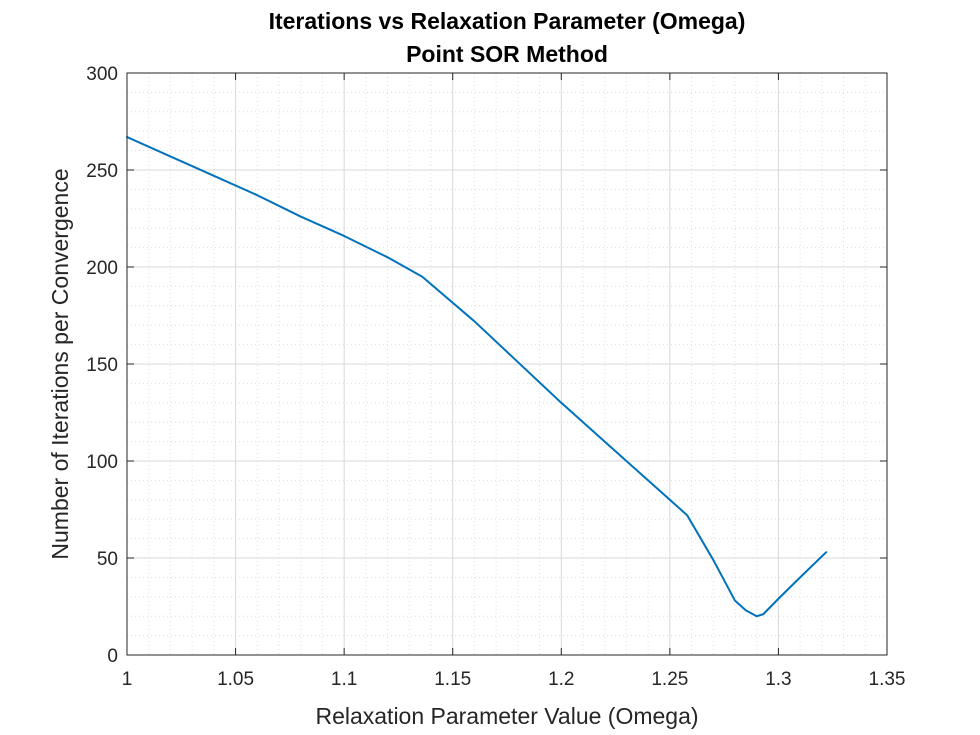  I want to click on x-tick-label: 1, so click(127, 679).